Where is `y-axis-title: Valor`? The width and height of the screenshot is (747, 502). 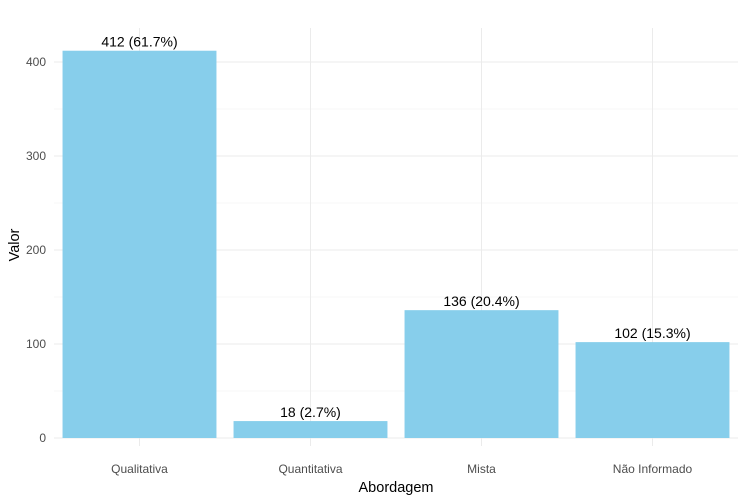
y-axis-title: Valor is located at coordinates (15, 244).